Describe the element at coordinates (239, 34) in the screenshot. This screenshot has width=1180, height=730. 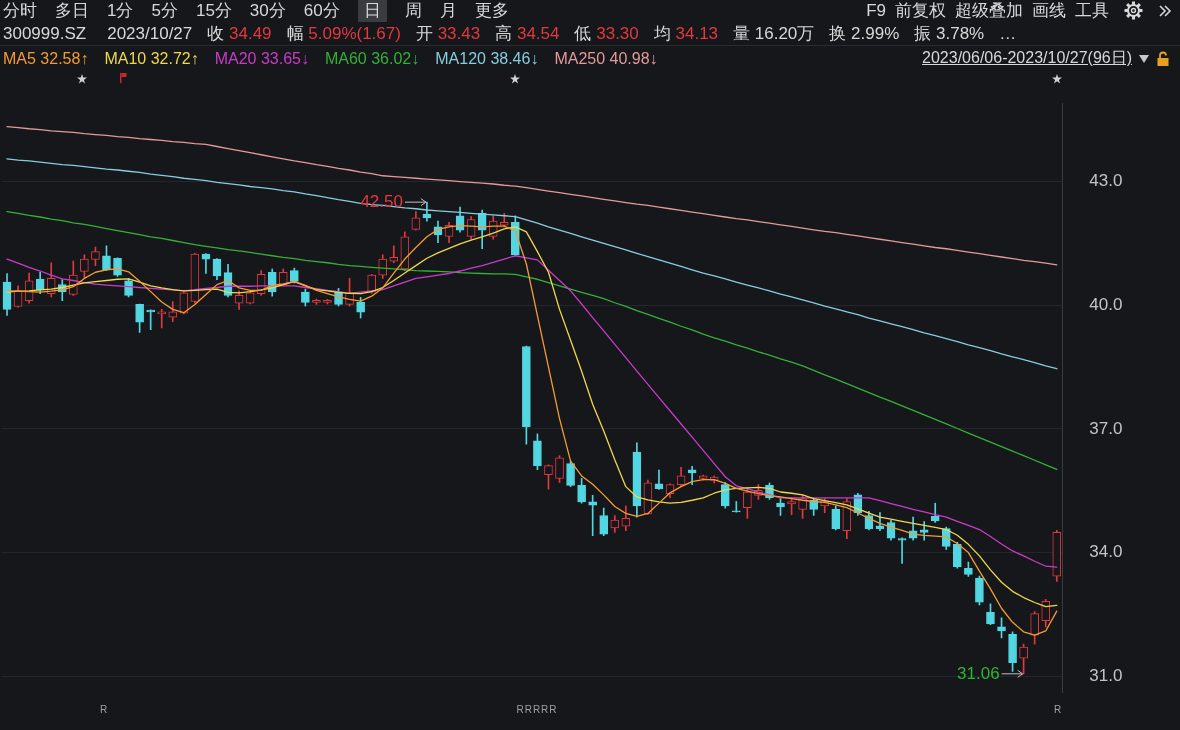
I see `text: 收 34.49` at that location.